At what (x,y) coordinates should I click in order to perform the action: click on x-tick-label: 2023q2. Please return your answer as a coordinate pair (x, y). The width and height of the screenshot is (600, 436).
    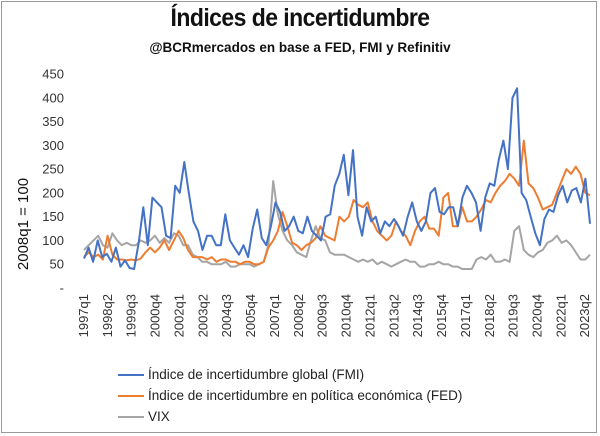
    Looking at the image, I should click on (584, 315).